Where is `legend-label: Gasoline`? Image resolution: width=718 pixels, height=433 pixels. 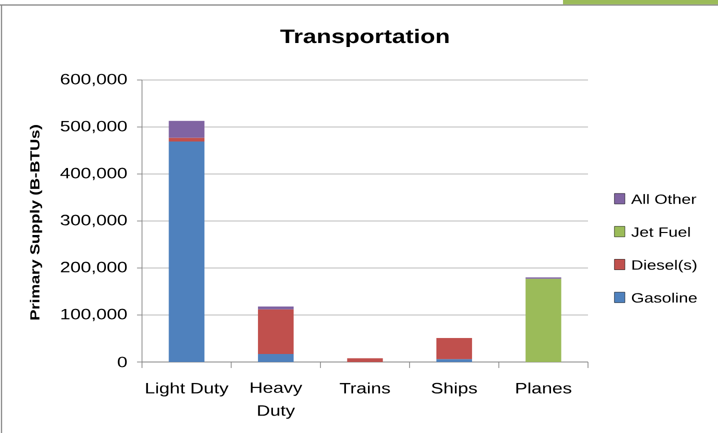
legend-label: Gasoline is located at coordinates (664, 297).